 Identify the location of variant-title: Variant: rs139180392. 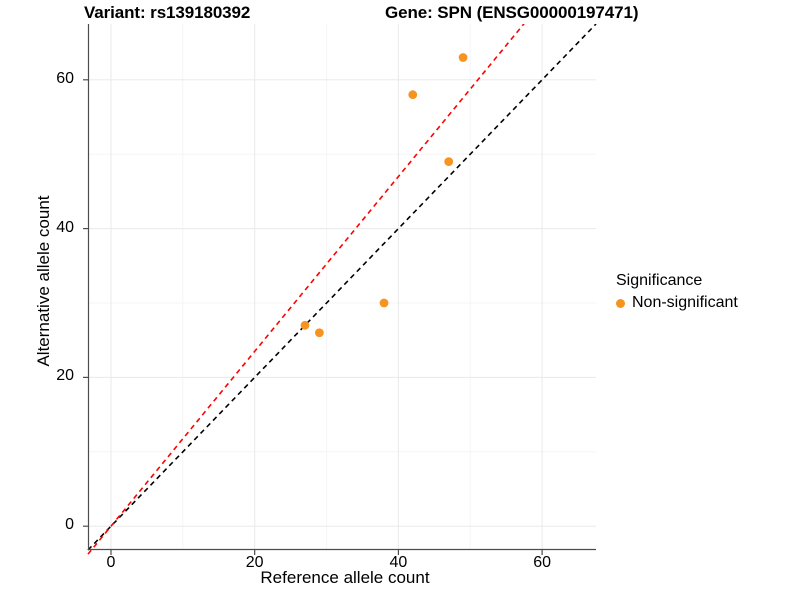
(167, 12).